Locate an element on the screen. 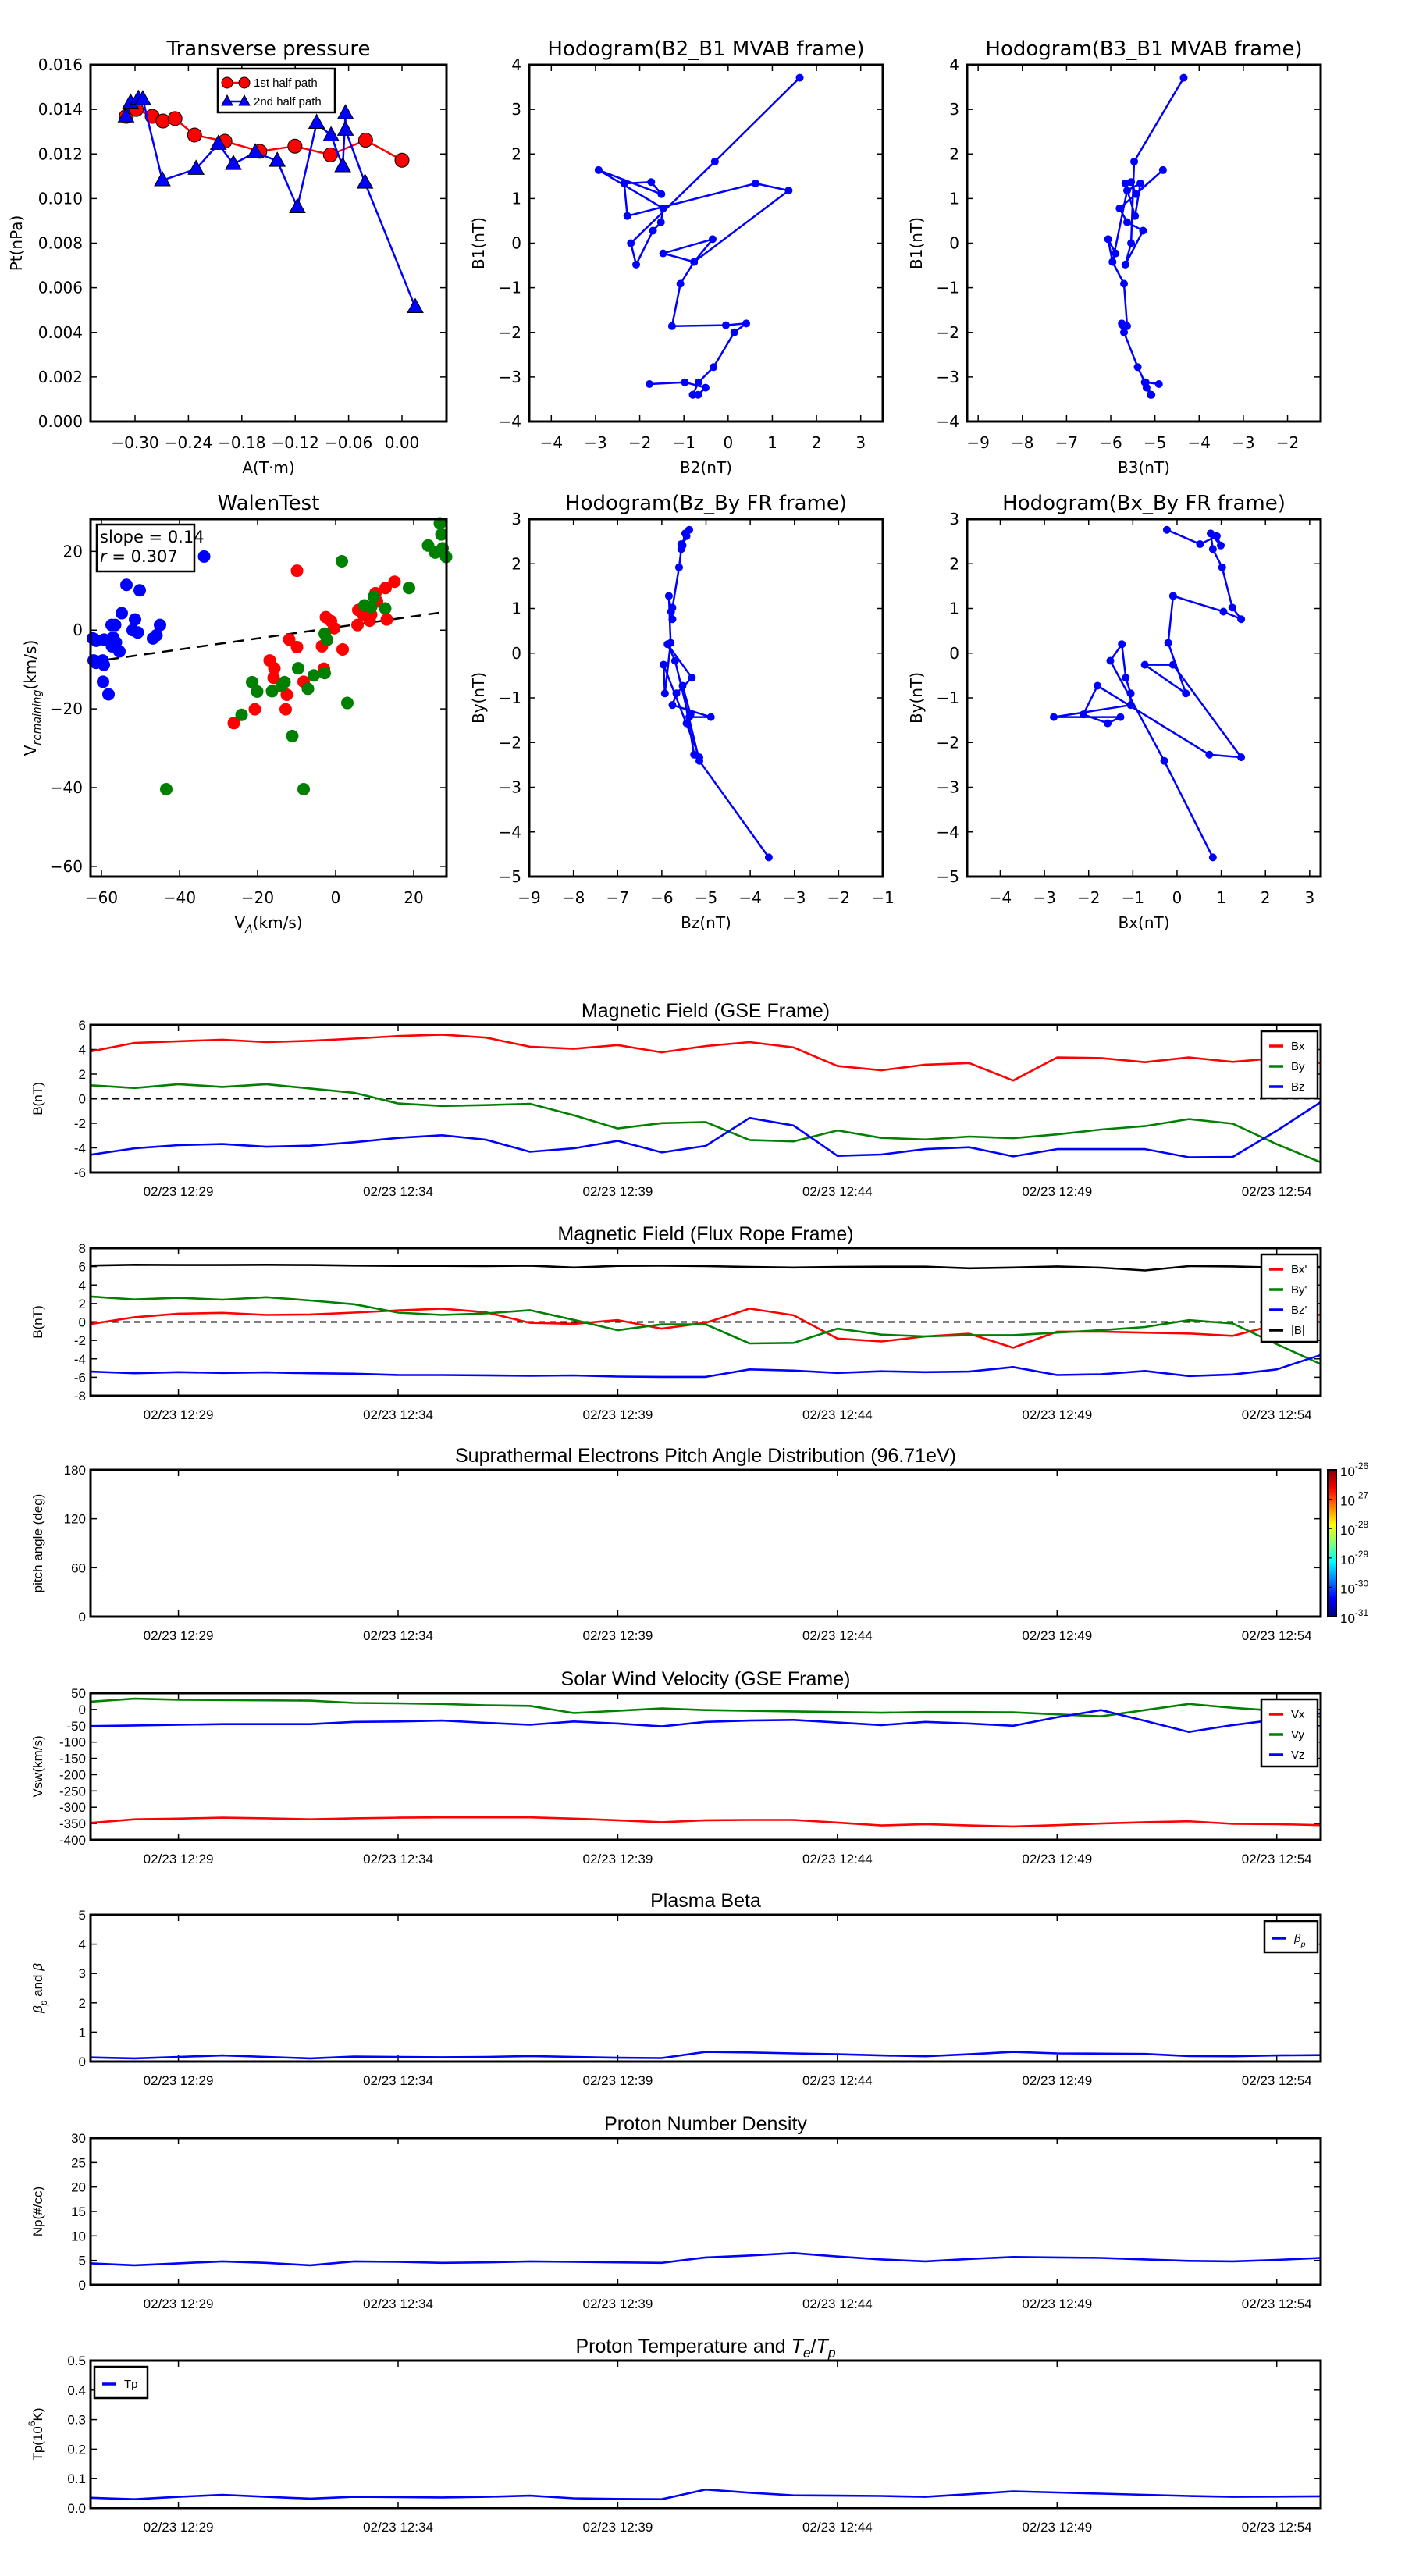 This screenshot has height=2576, width=1405. colorbar-label-part: 10 is located at coordinates (1348, 1618).